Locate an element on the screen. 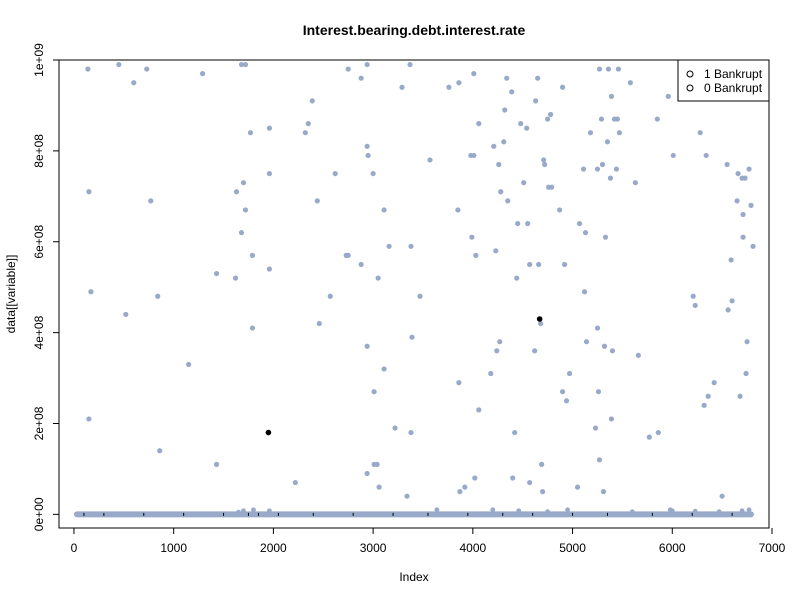 Image resolution: width=800 pixels, height=600 pixels. y-tick-label: 2e+08 is located at coordinates (39, 423).